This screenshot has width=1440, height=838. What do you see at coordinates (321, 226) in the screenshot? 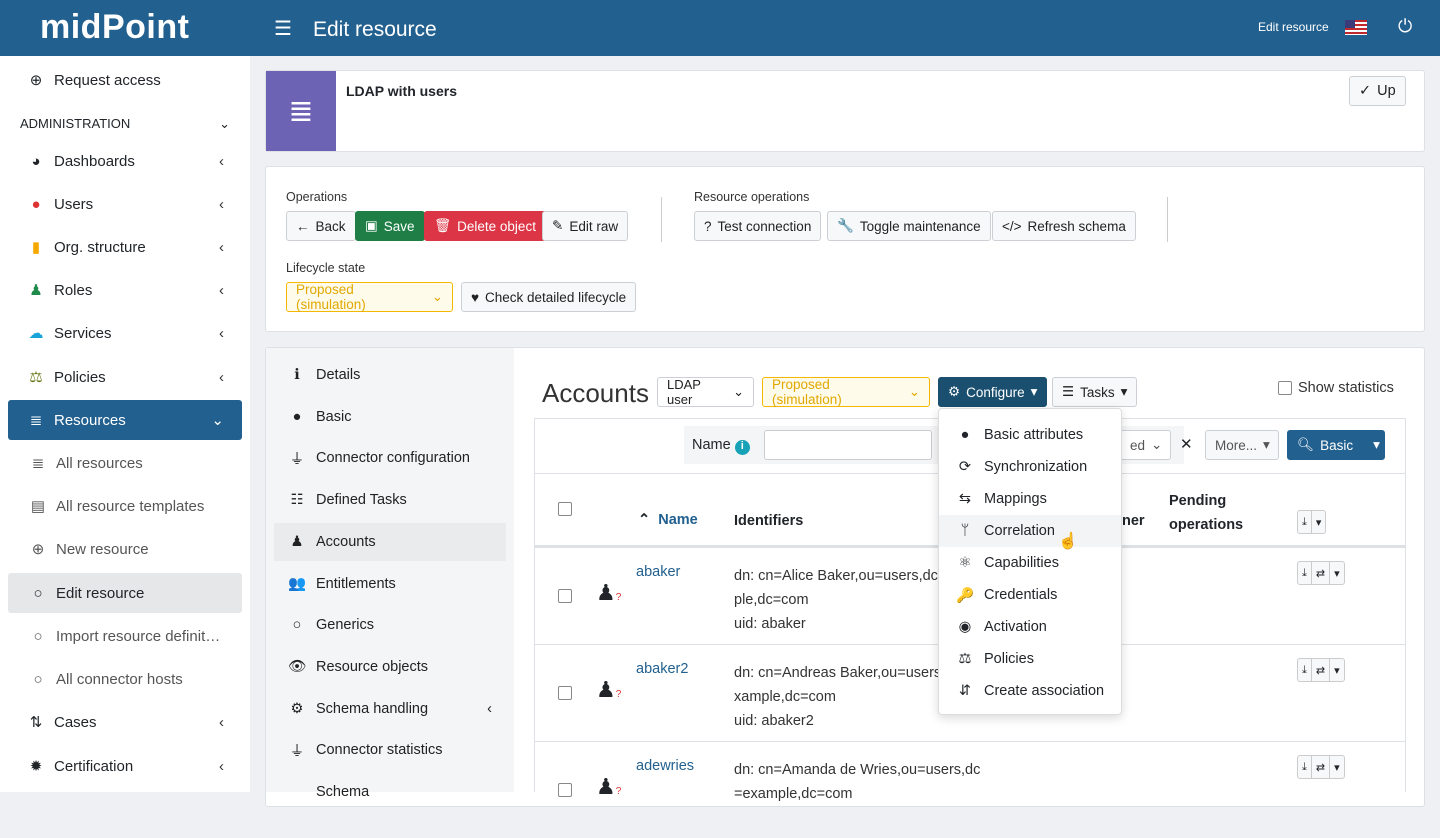
I see `back-button: ← Back` at bounding box center [321, 226].